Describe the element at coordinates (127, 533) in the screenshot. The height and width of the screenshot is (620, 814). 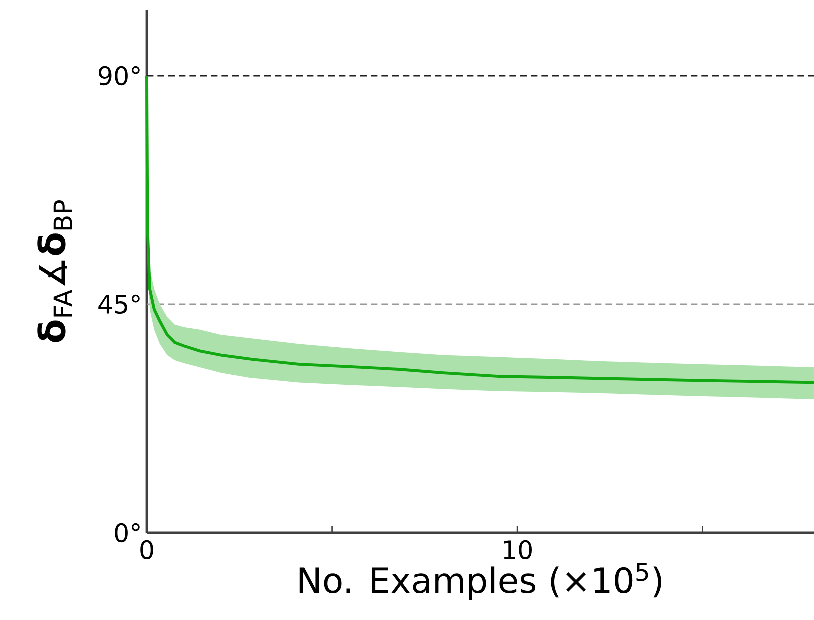
I see `y-tick-label: 0°` at that location.